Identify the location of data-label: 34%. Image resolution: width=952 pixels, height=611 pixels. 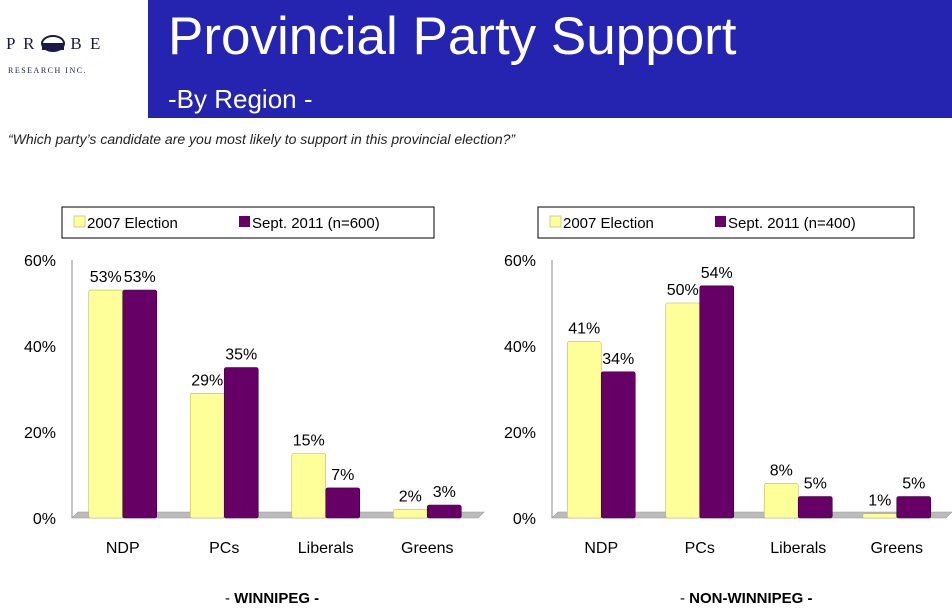
(618, 359).